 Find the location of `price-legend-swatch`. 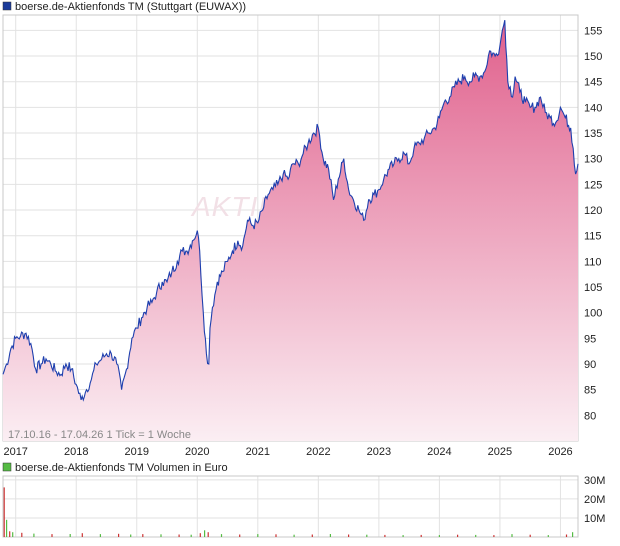

price-legend-swatch is located at coordinates (7, 6).